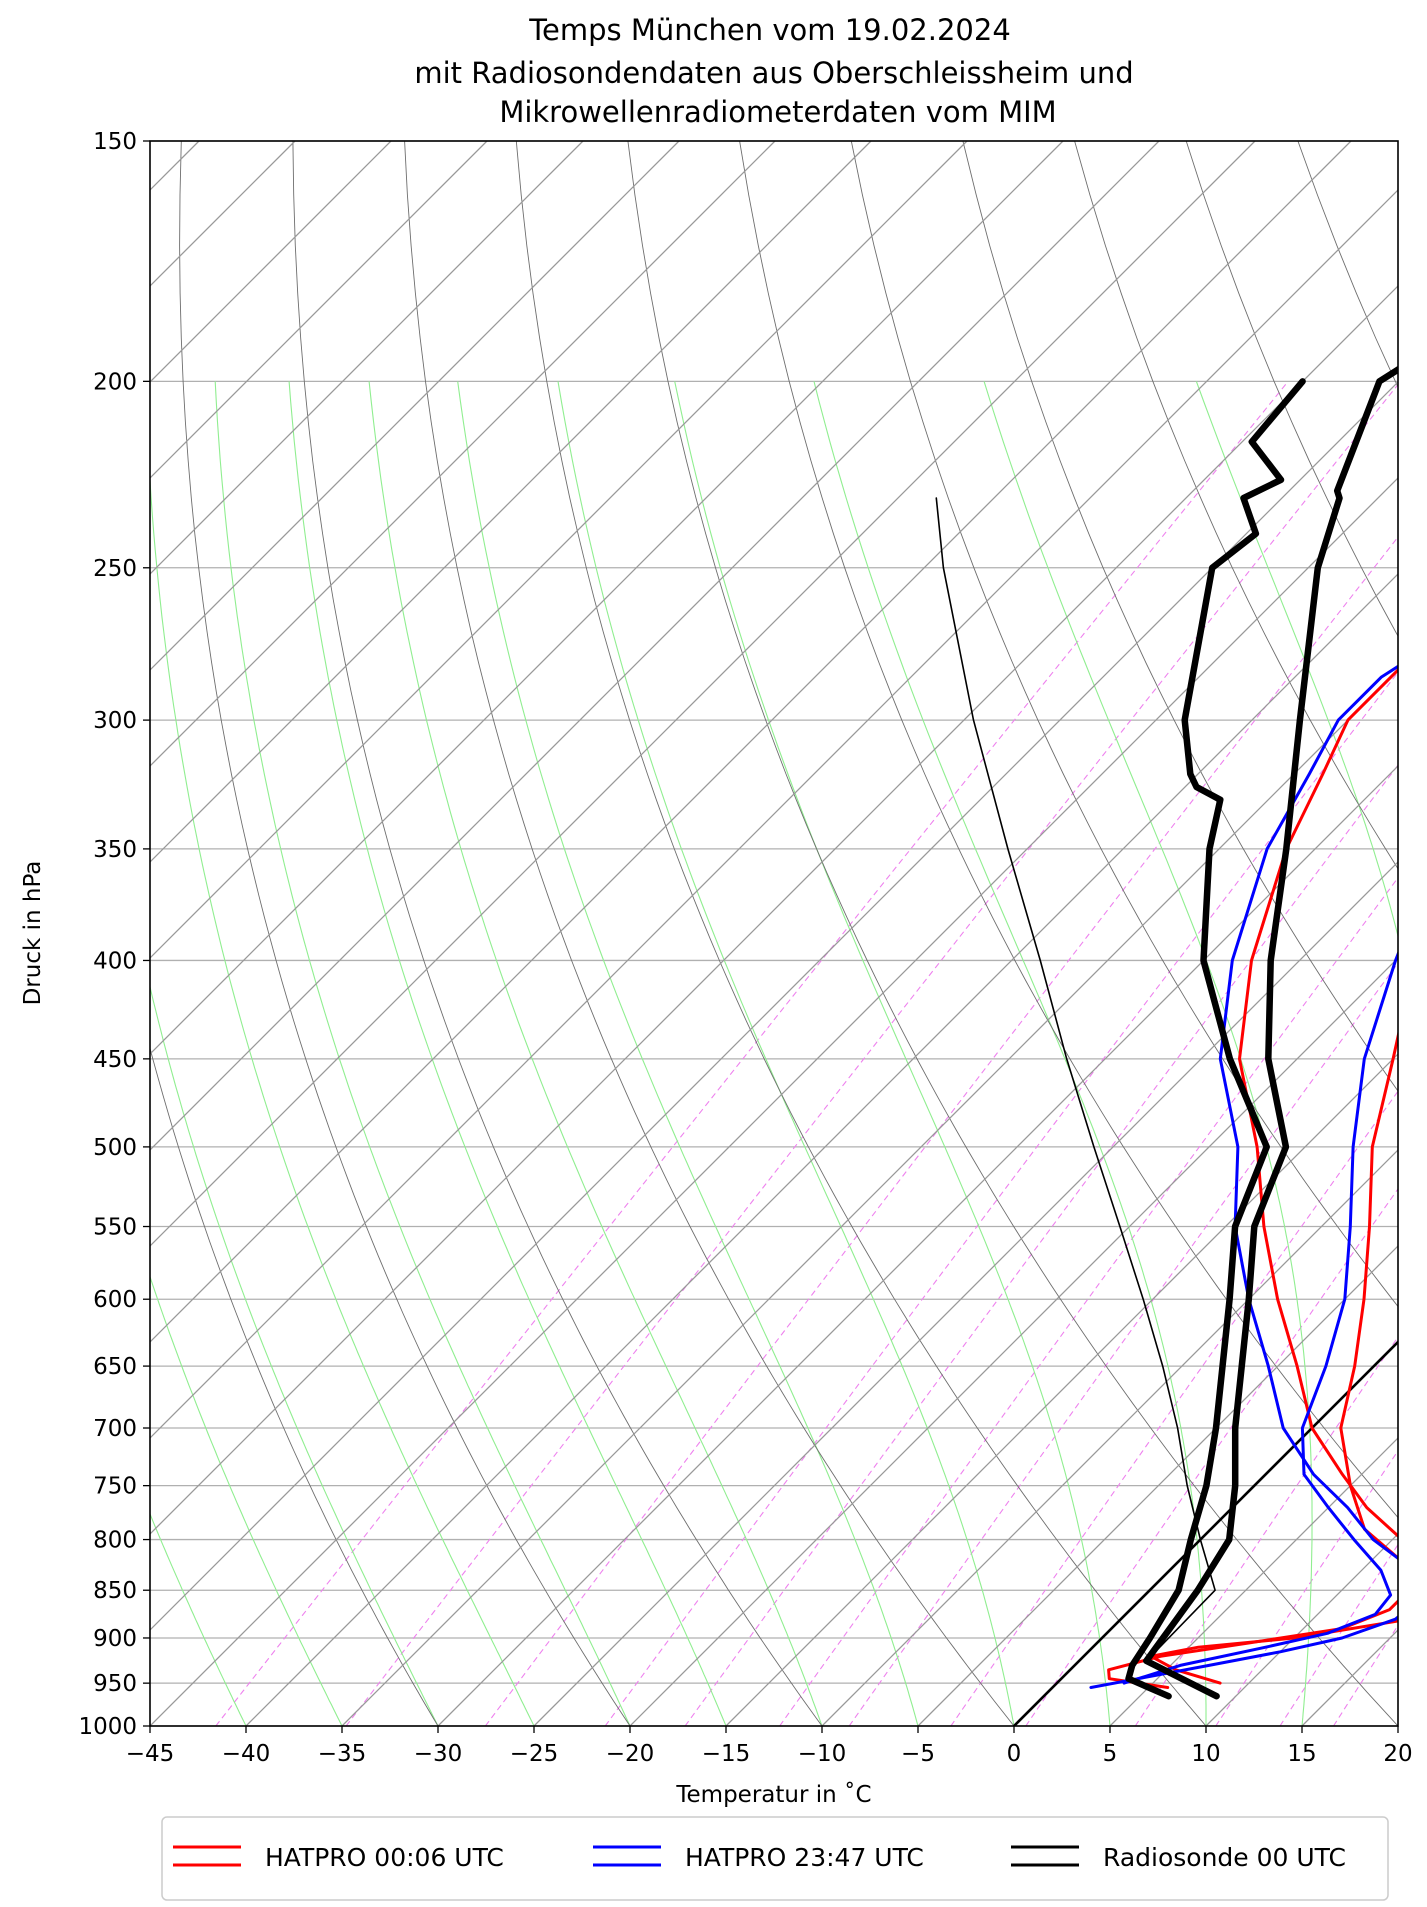 The image size is (1427, 1907). Describe the element at coordinates (115, 1541) in the screenshot. I see `y-tick-label: 800` at that location.